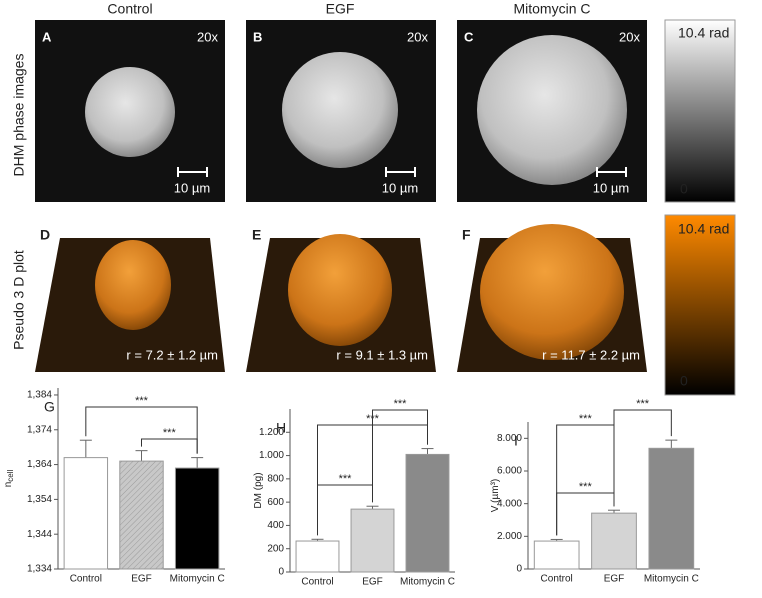 The height and width of the screenshot is (598, 762). Describe the element at coordinates (466, 235) in the screenshot. I see `panel-letter: F` at that location.